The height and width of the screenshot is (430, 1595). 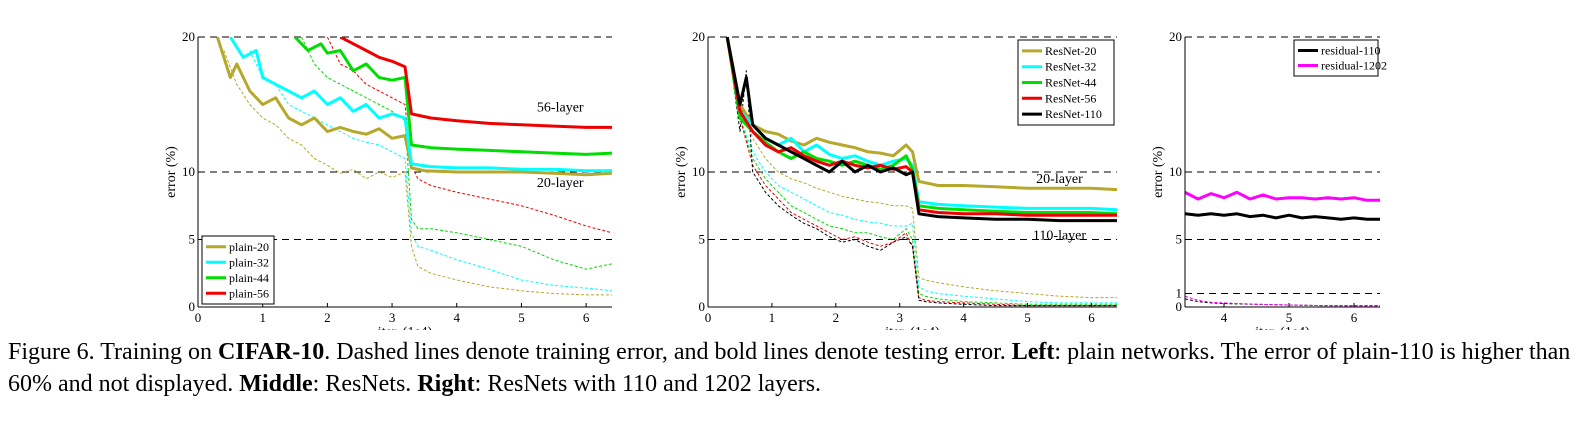 What do you see at coordinates (648, 384) in the screenshot?
I see `caption-text-4: : ResNets with 110 and 1202 layers.` at bounding box center [648, 384].